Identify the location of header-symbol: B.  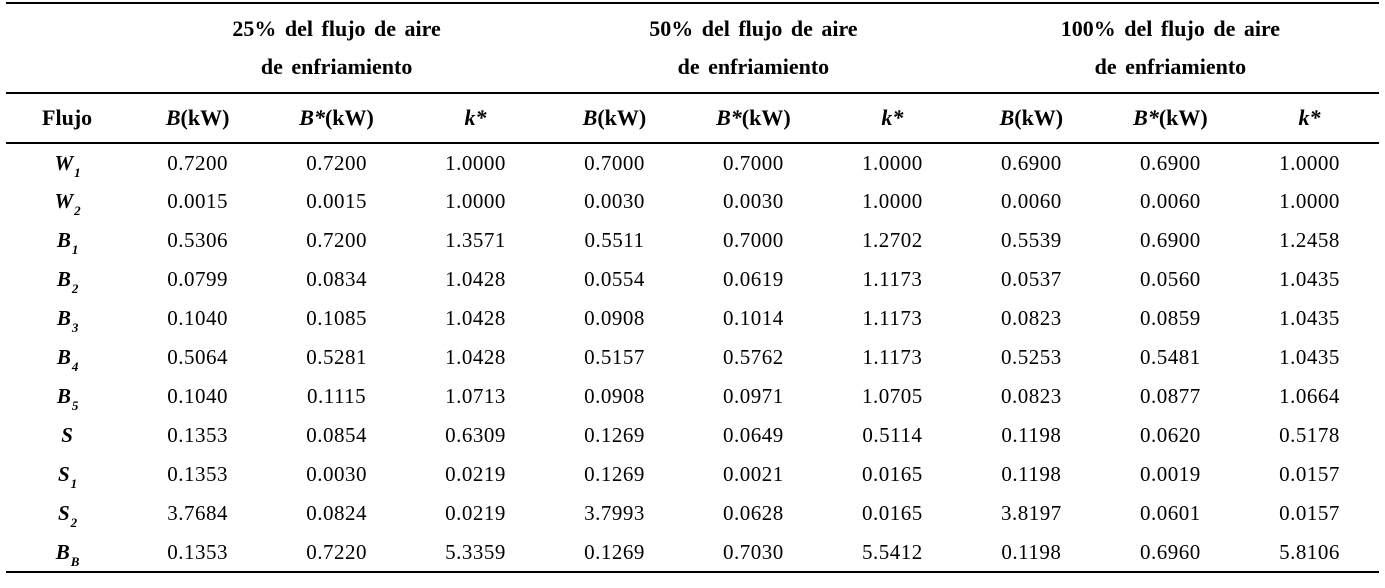
(173, 117).